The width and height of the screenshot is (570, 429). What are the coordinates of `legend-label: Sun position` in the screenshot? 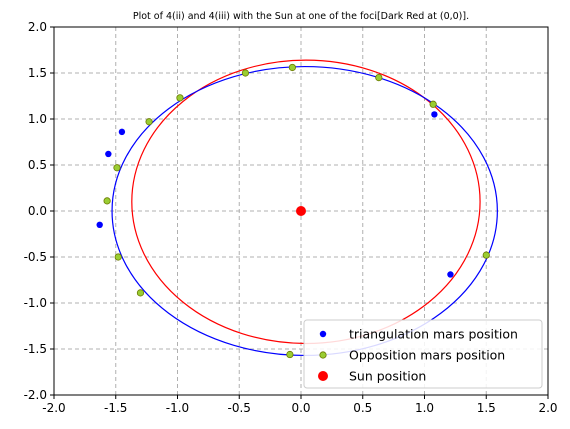 It's located at (387, 376).